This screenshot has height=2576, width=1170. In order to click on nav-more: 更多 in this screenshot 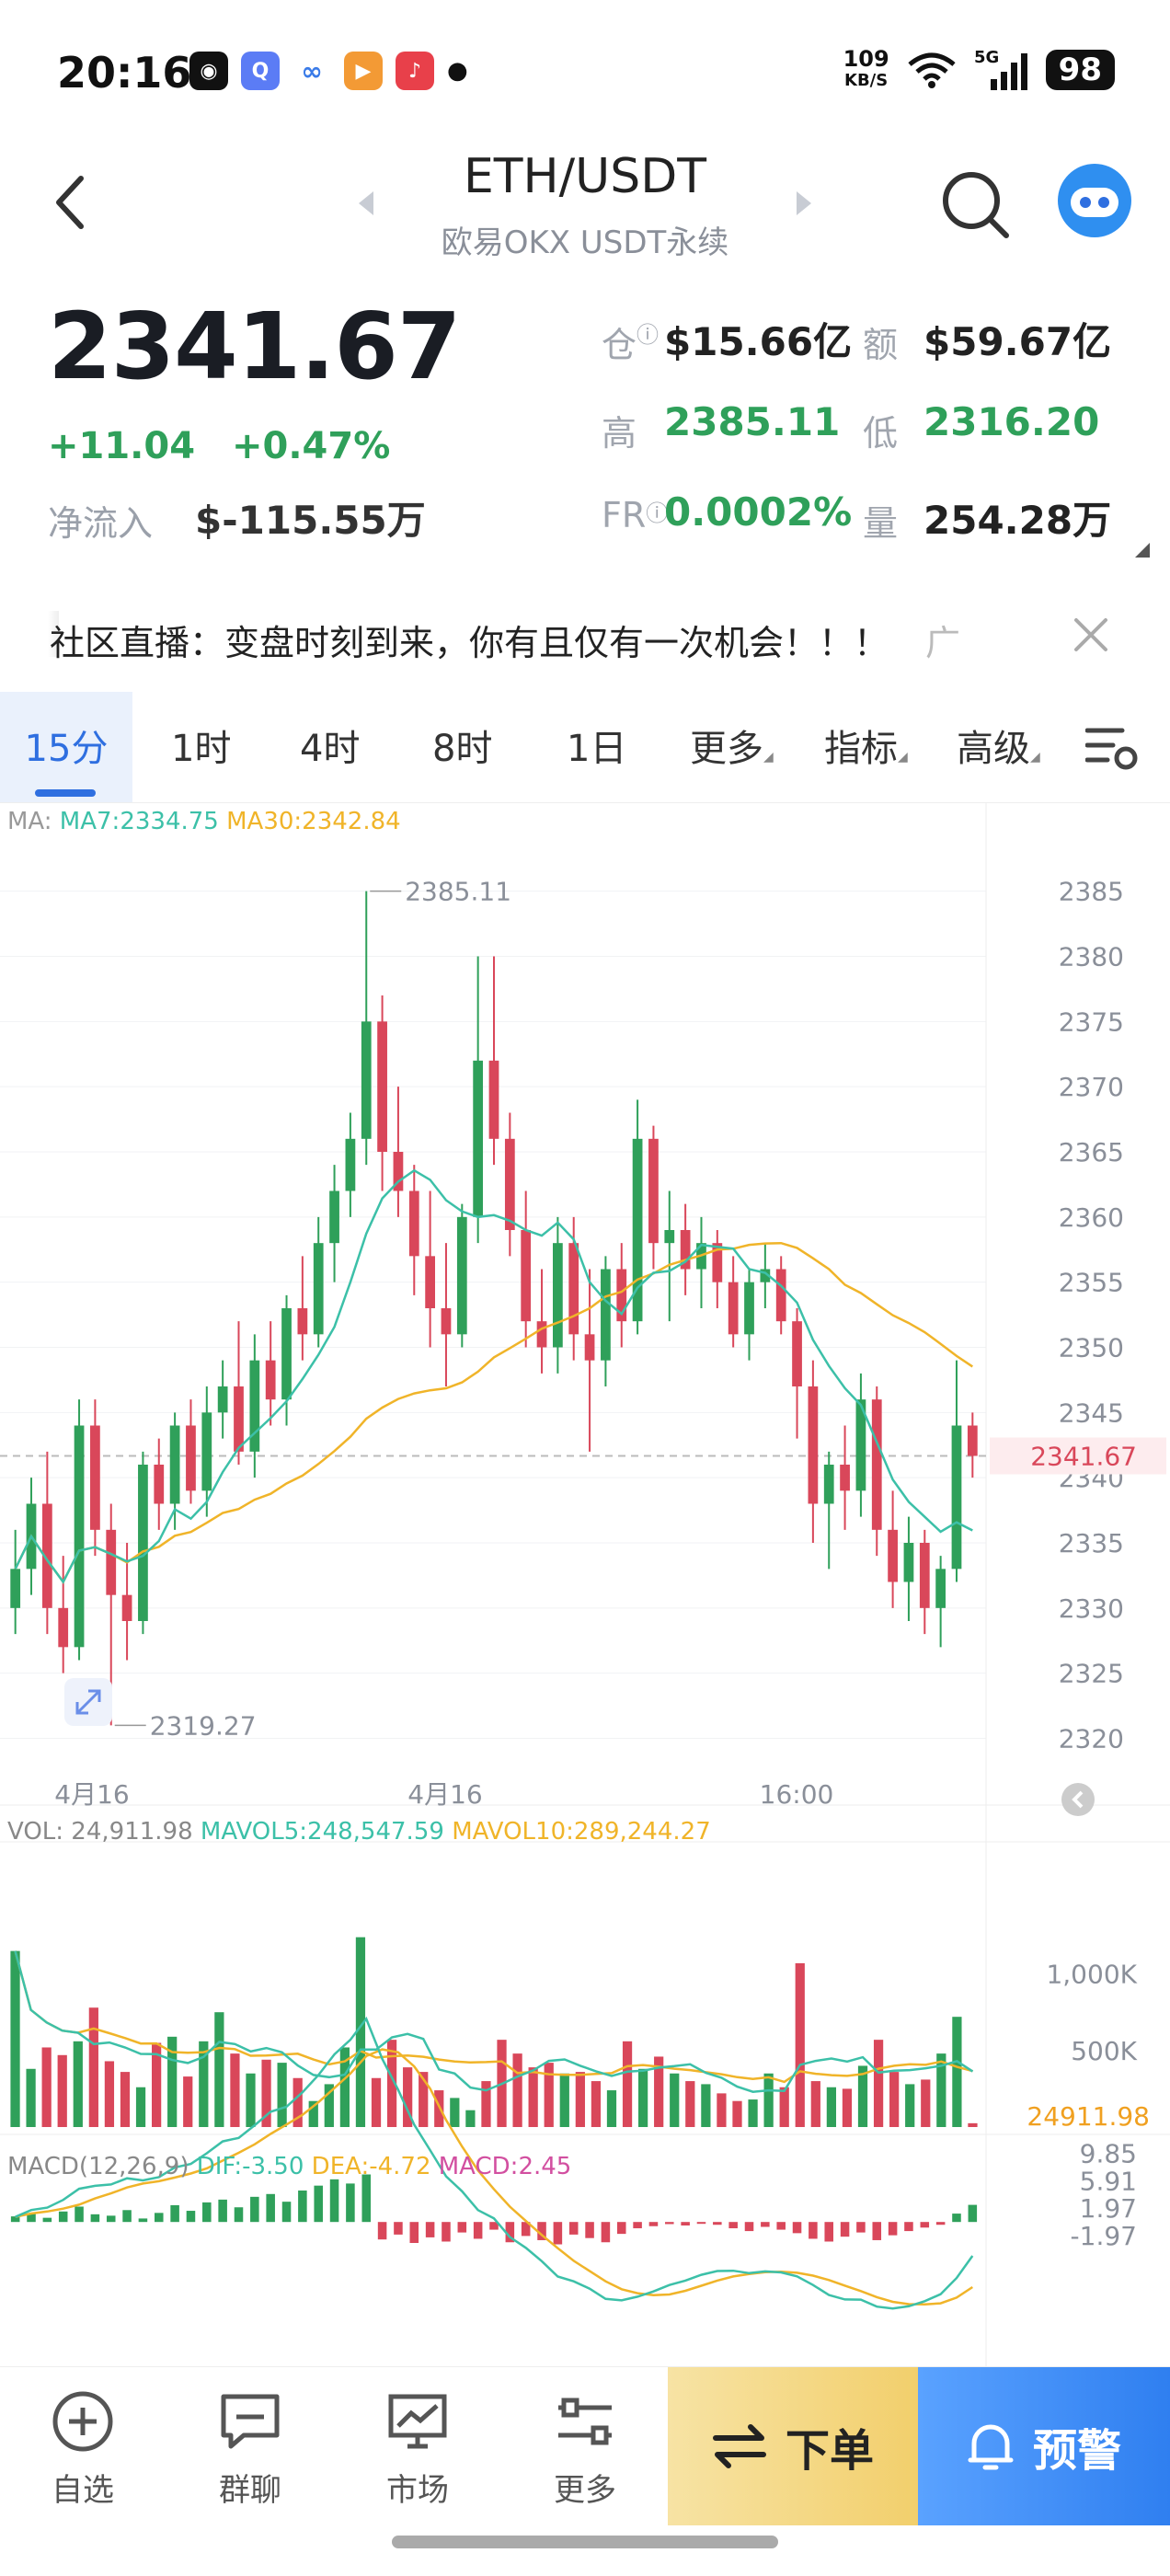, I will do `click(585, 2449)`.